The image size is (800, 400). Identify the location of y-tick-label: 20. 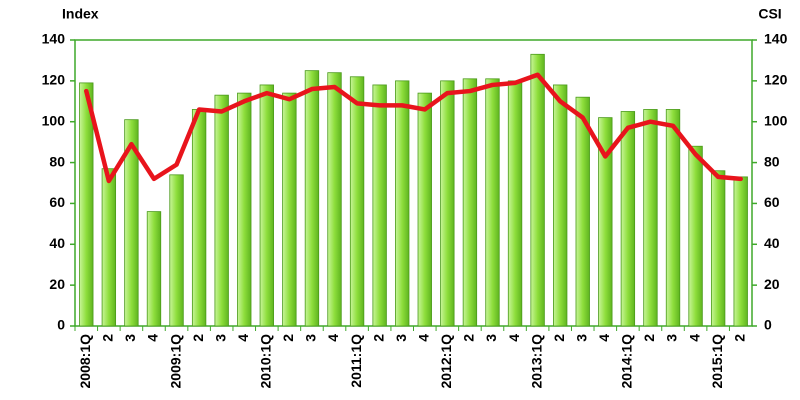
(57, 284).